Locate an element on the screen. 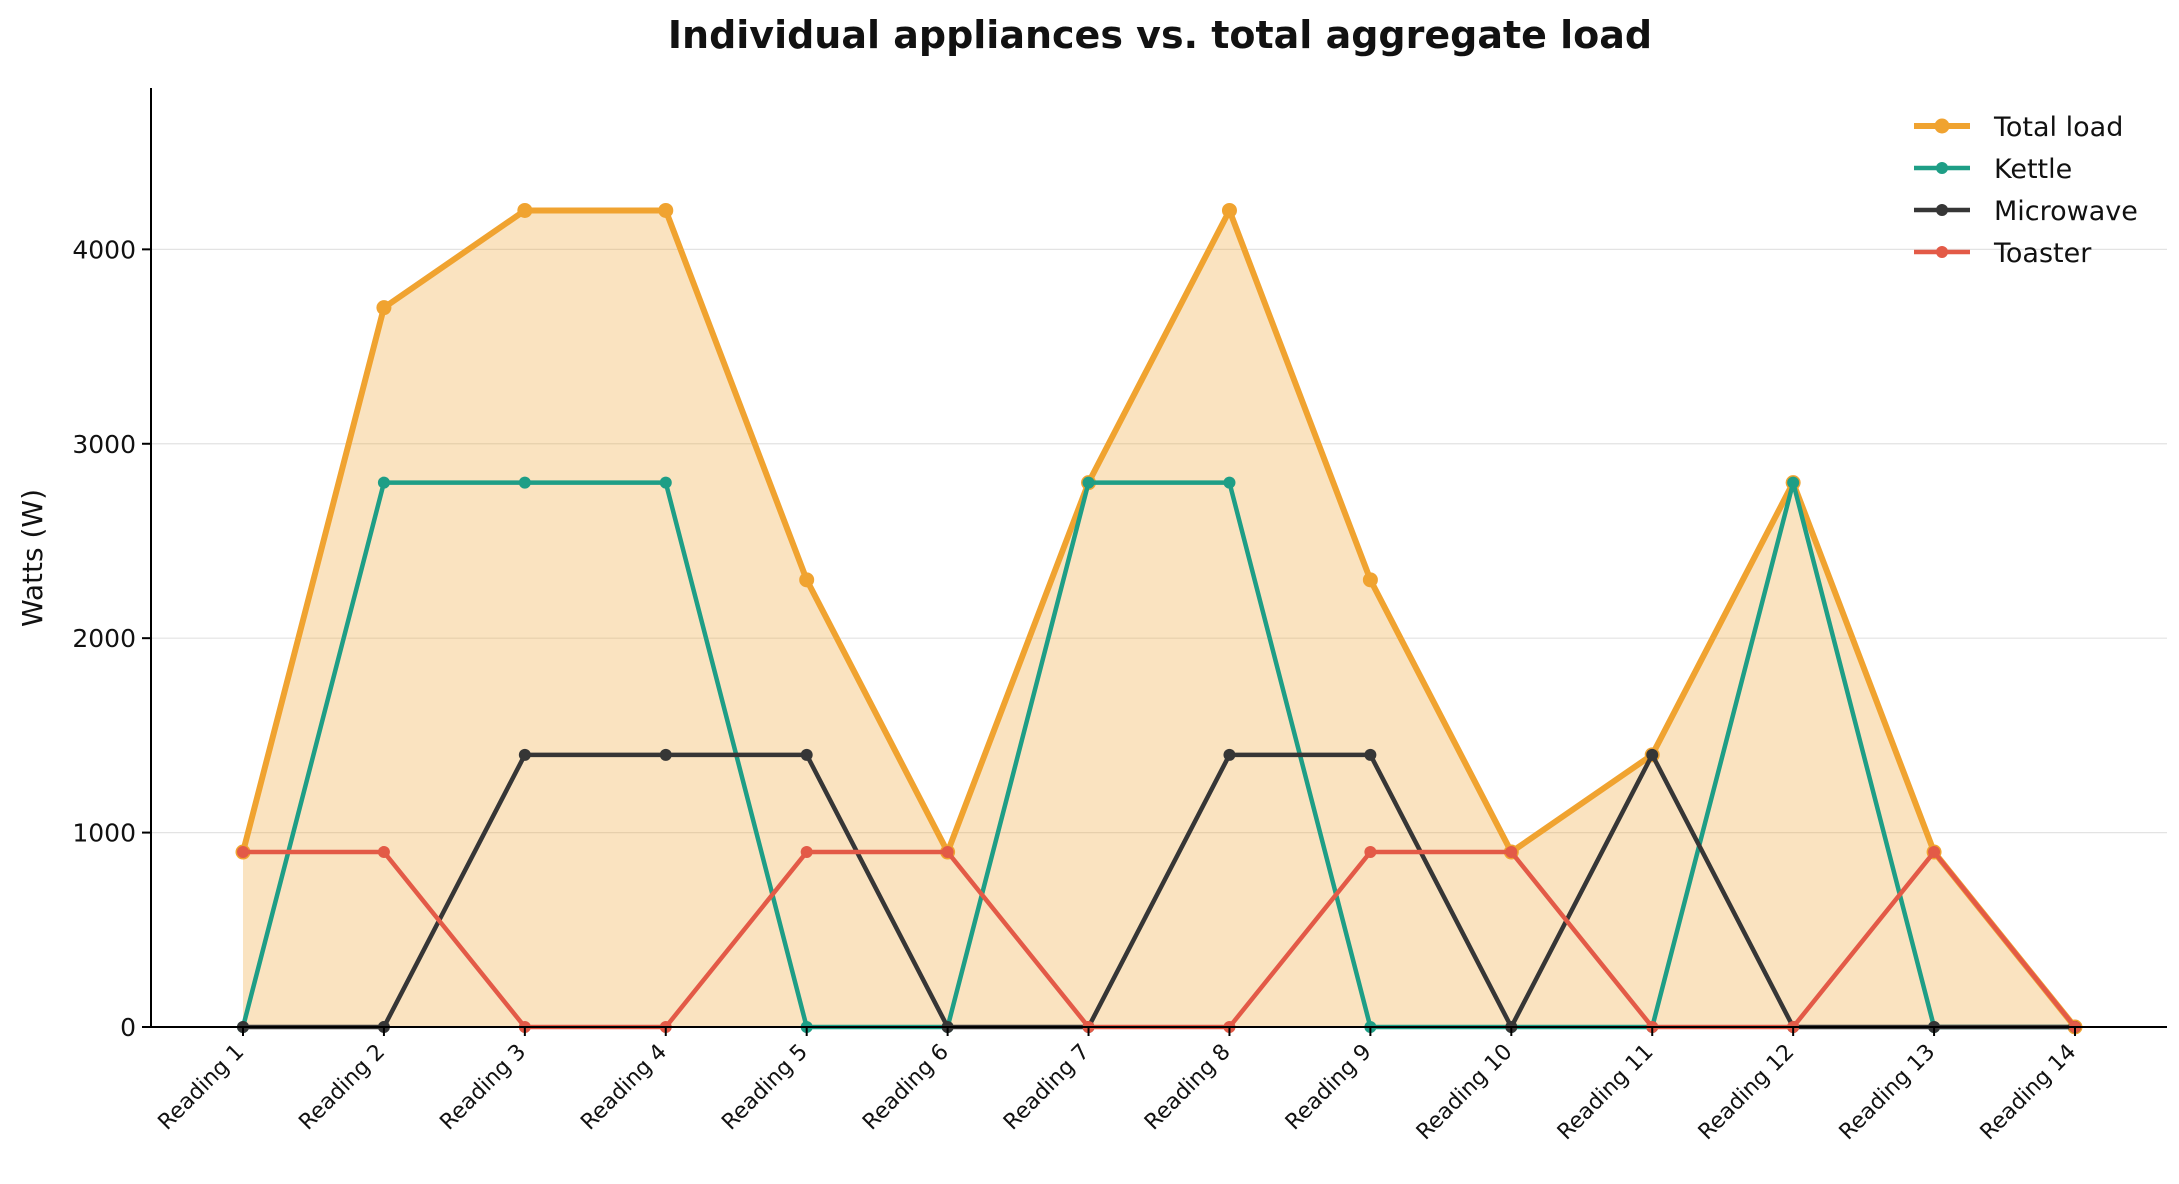 This screenshot has height=1184, width=2179. x-tick-label-1: Reading 1 is located at coordinates (202, 1088).